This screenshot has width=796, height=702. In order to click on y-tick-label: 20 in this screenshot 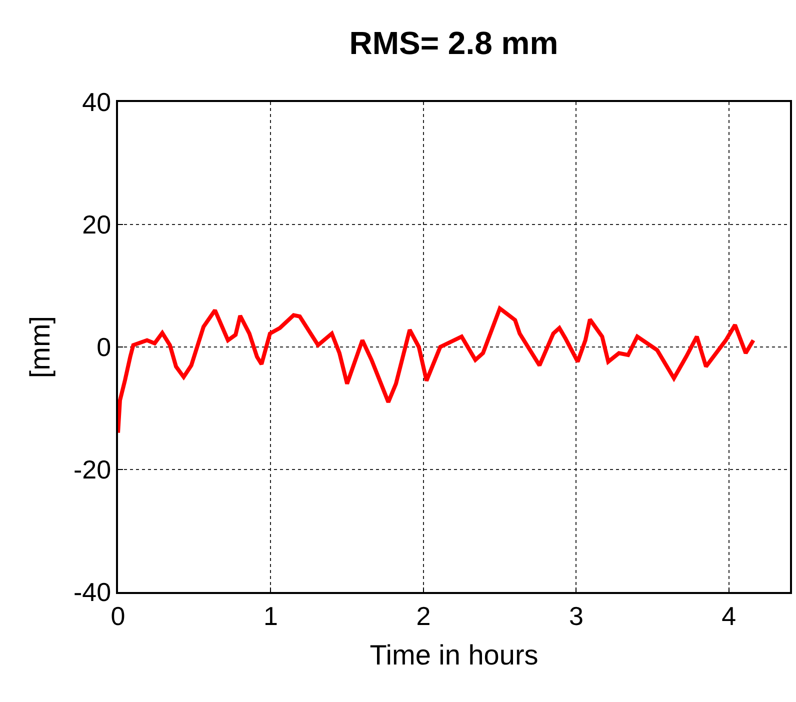, I will do `click(97, 225)`.